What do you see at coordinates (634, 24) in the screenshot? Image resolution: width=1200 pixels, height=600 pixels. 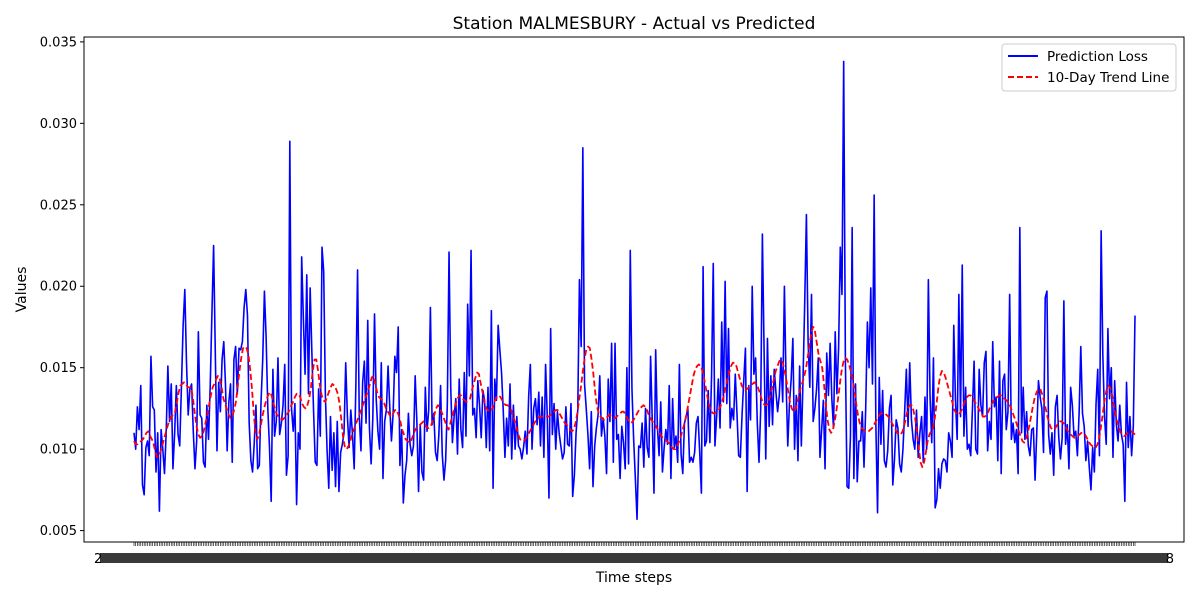 I see `chart-title: Station MALMESBURY - Actual vs Predicted` at bounding box center [634, 24].